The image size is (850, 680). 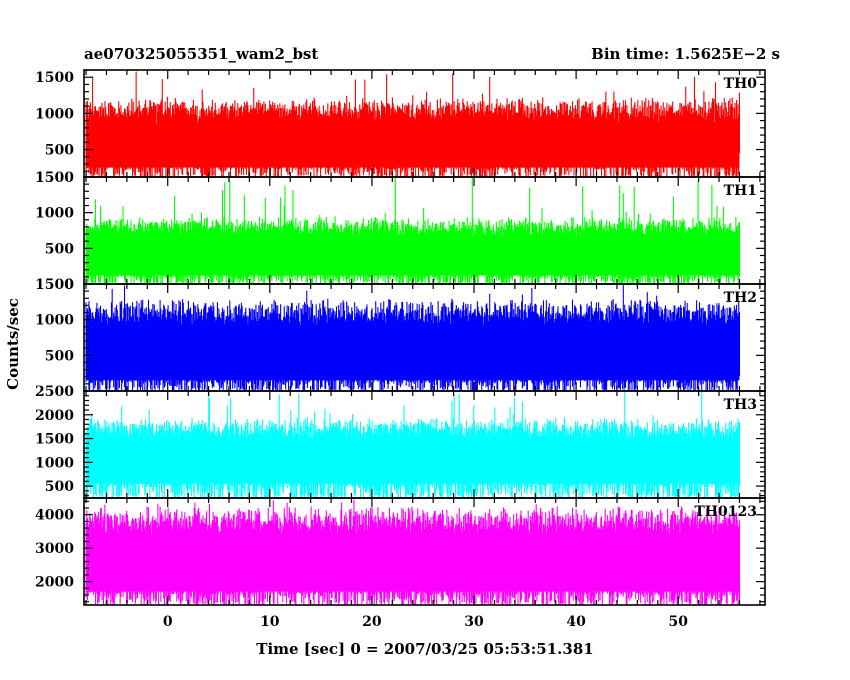 What do you see at coordinates (413, 360) in the screenshot?
I see `series-fill-th2` at bounding box center [413, 360].